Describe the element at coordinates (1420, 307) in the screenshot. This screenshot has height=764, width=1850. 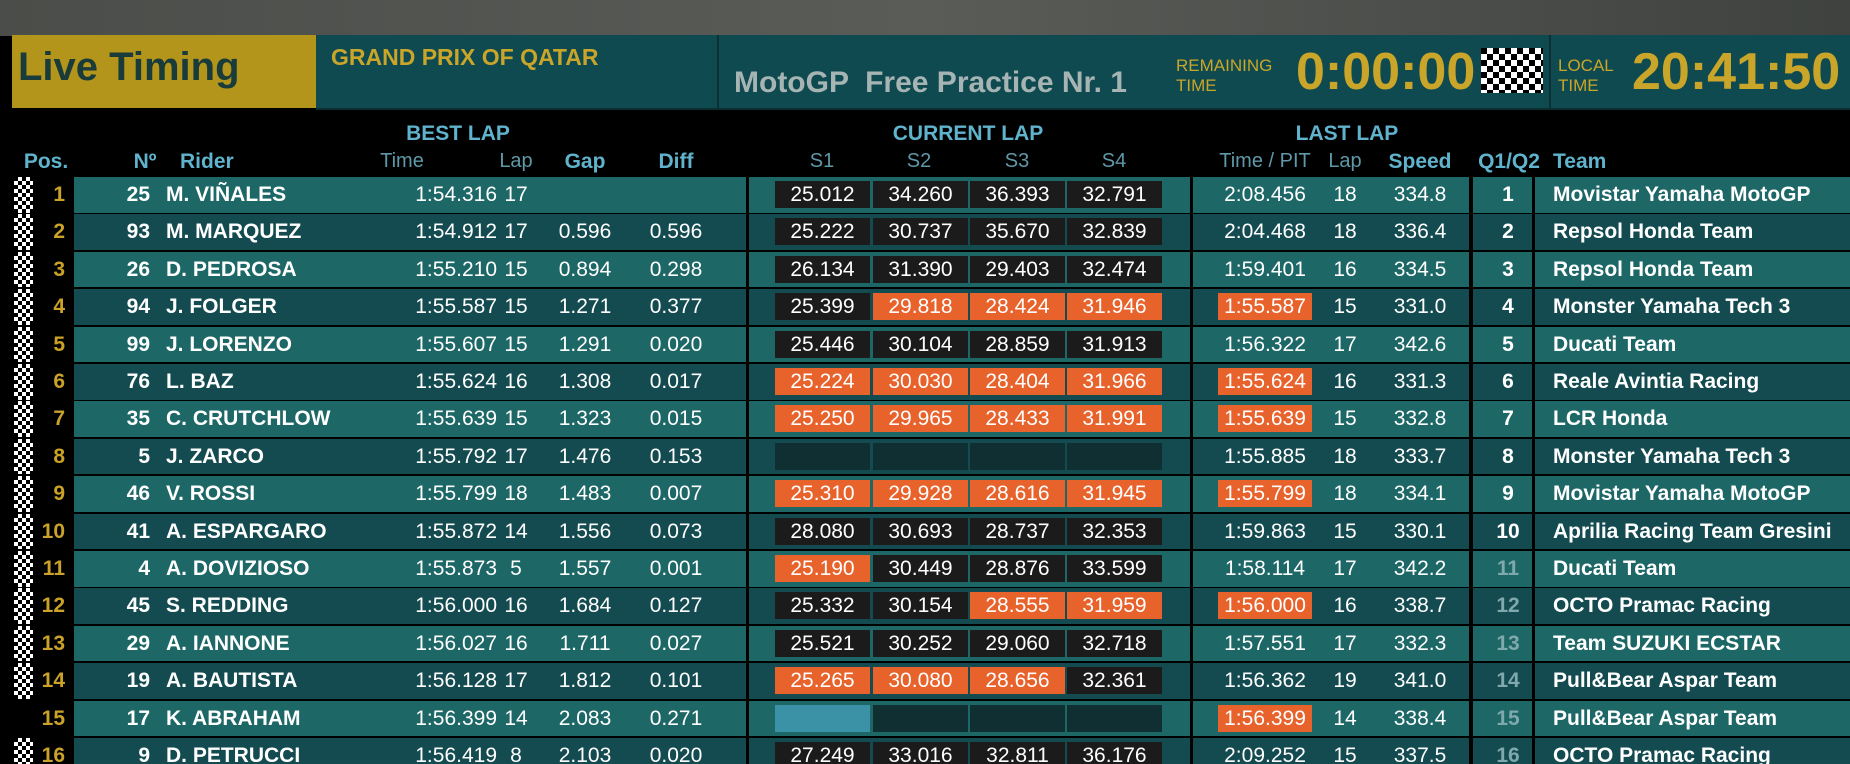
I see `cell-speed: 331.0` at that location.